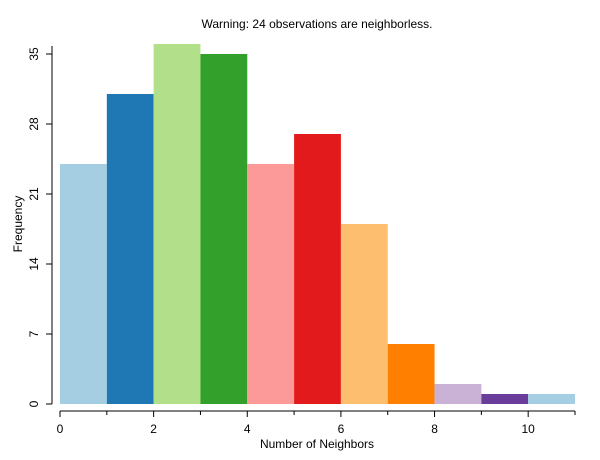 The image size is (600, 460). I want to click on y-tick-label: 21, so click(34, 194).